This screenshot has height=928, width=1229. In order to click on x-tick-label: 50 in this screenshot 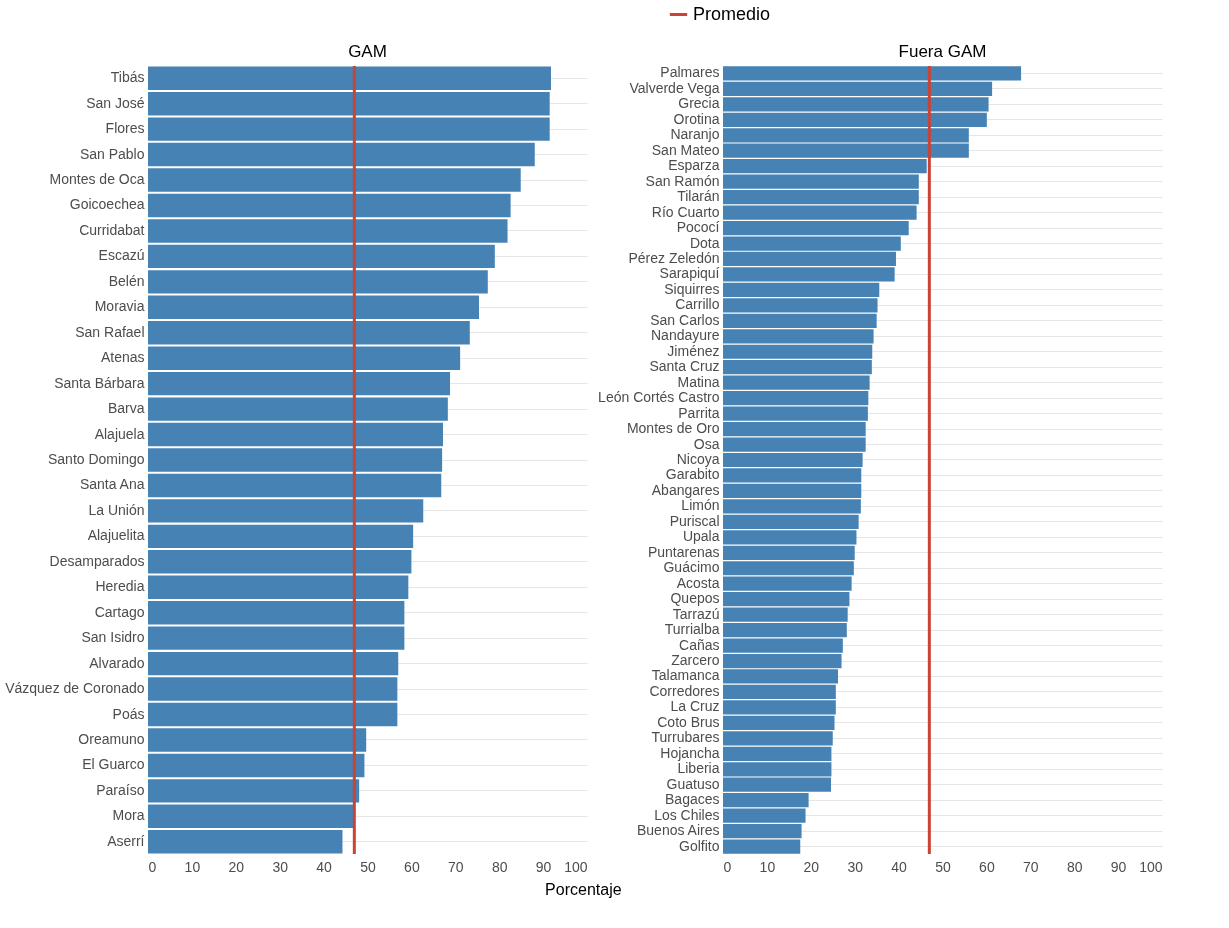, I will do `click(368, 866)`.